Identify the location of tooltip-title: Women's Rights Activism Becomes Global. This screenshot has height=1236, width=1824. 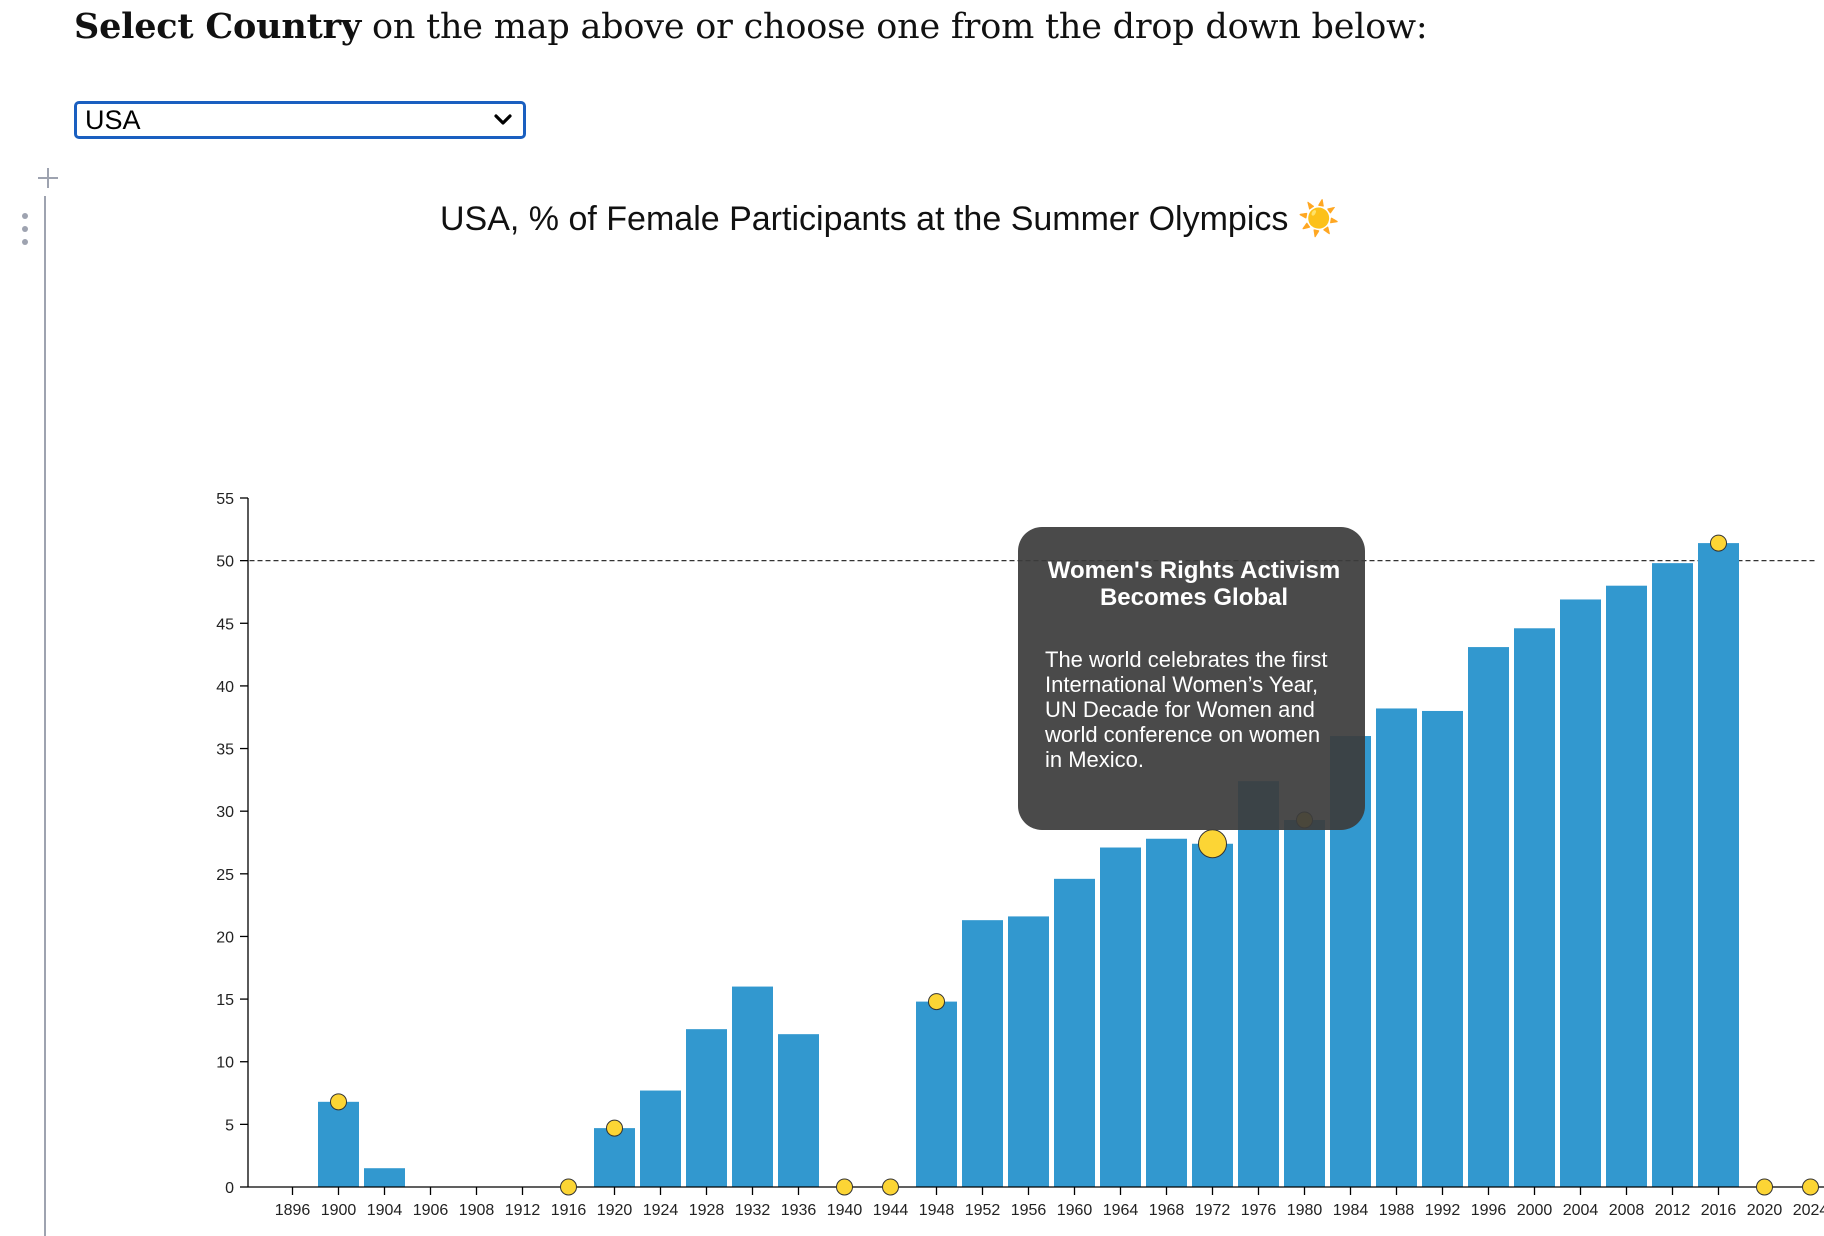
(1194, 584).